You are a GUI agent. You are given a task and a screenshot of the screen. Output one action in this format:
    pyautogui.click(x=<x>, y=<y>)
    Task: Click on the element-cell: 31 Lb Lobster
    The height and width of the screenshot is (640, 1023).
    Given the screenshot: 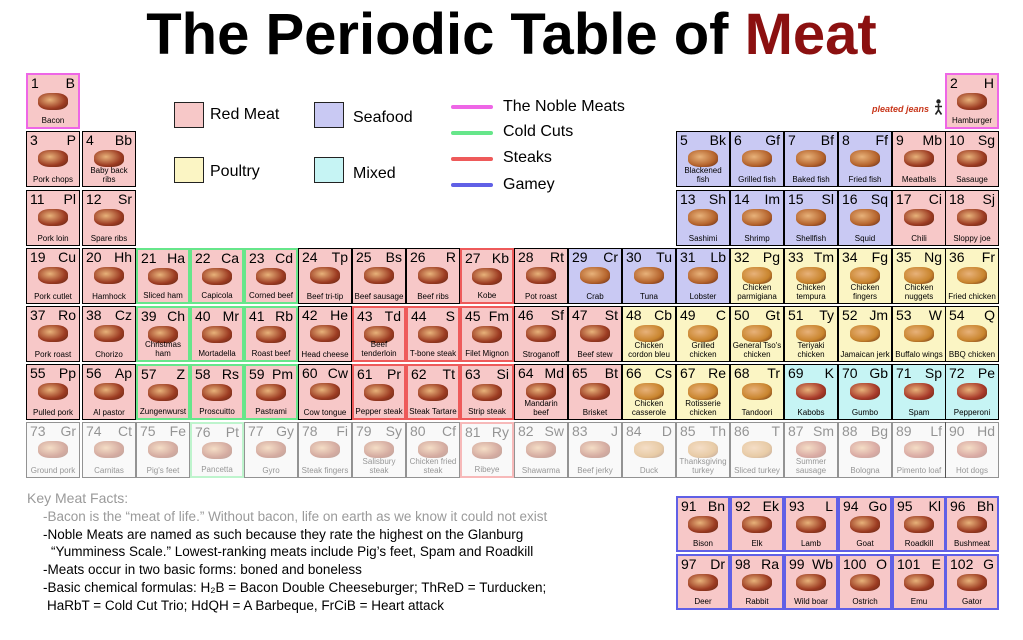 What is the action you would take?
    pyautogui.click(x=703, y=276)
    